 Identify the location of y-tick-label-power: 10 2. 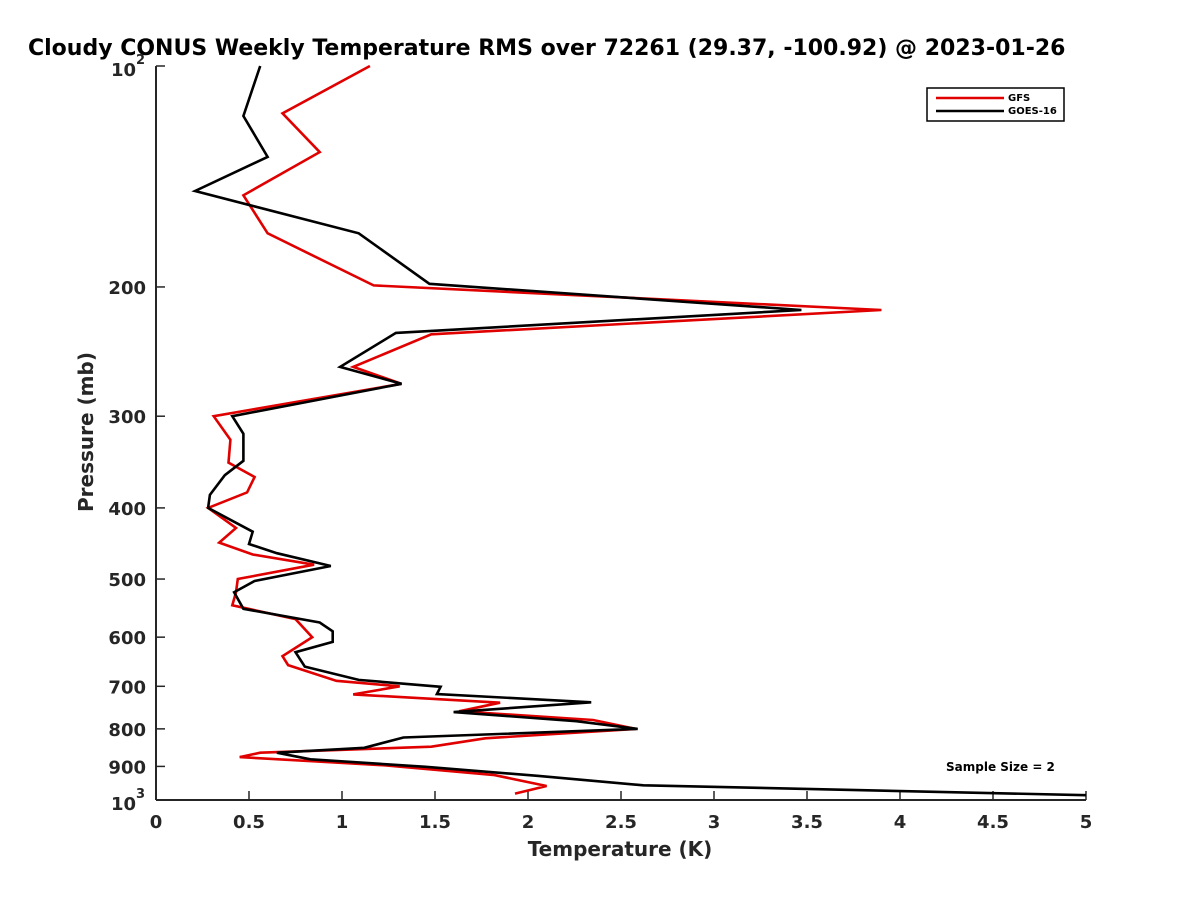
(128, 67).